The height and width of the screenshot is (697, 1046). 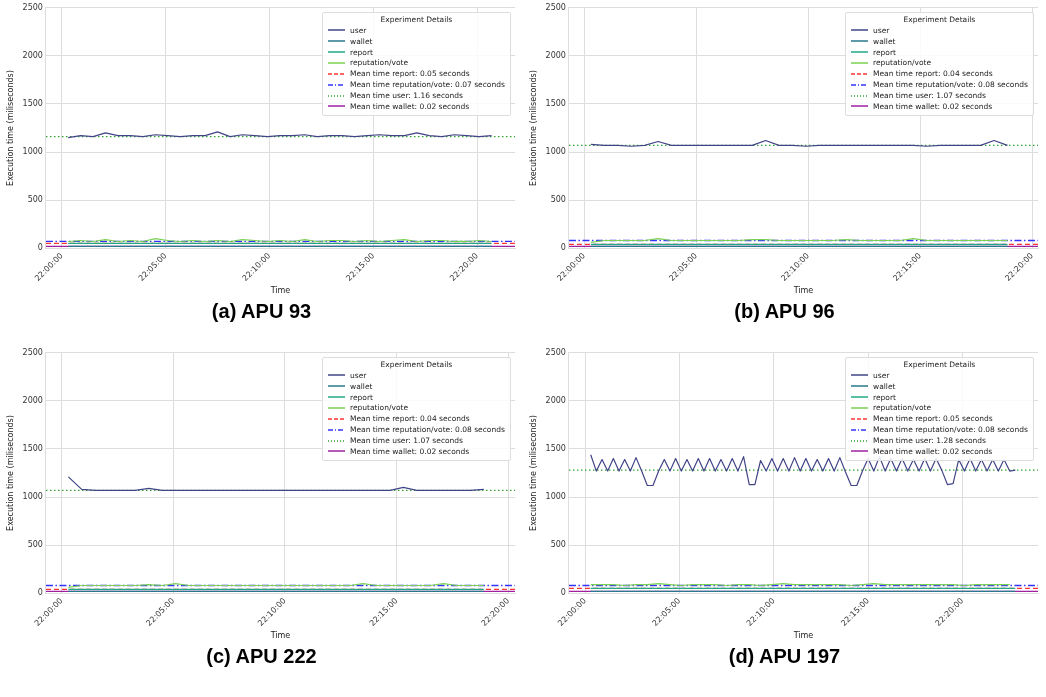 I want to click on text: (d) APU 197, so click(x=784, y=656).